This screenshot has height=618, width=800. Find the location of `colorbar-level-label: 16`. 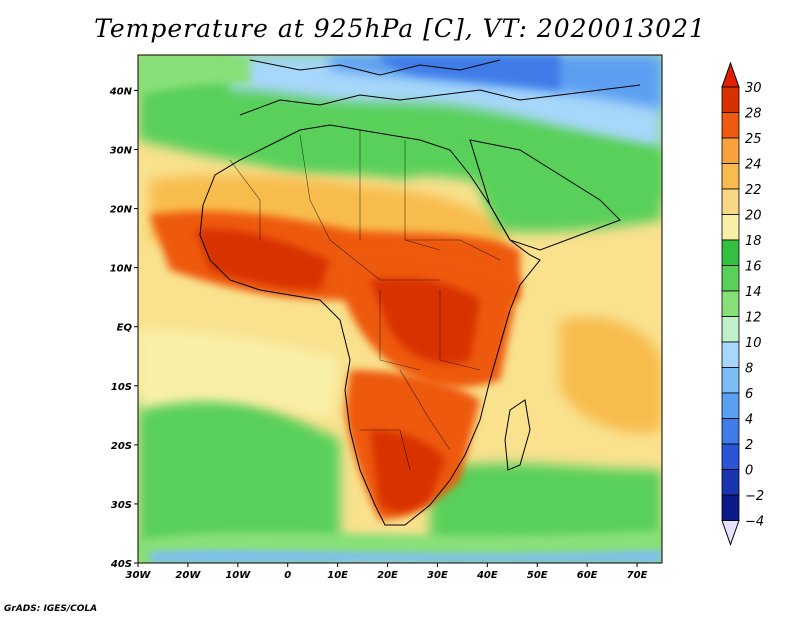

colorbar-level-label: 16 is located at coordinates (753, 267).